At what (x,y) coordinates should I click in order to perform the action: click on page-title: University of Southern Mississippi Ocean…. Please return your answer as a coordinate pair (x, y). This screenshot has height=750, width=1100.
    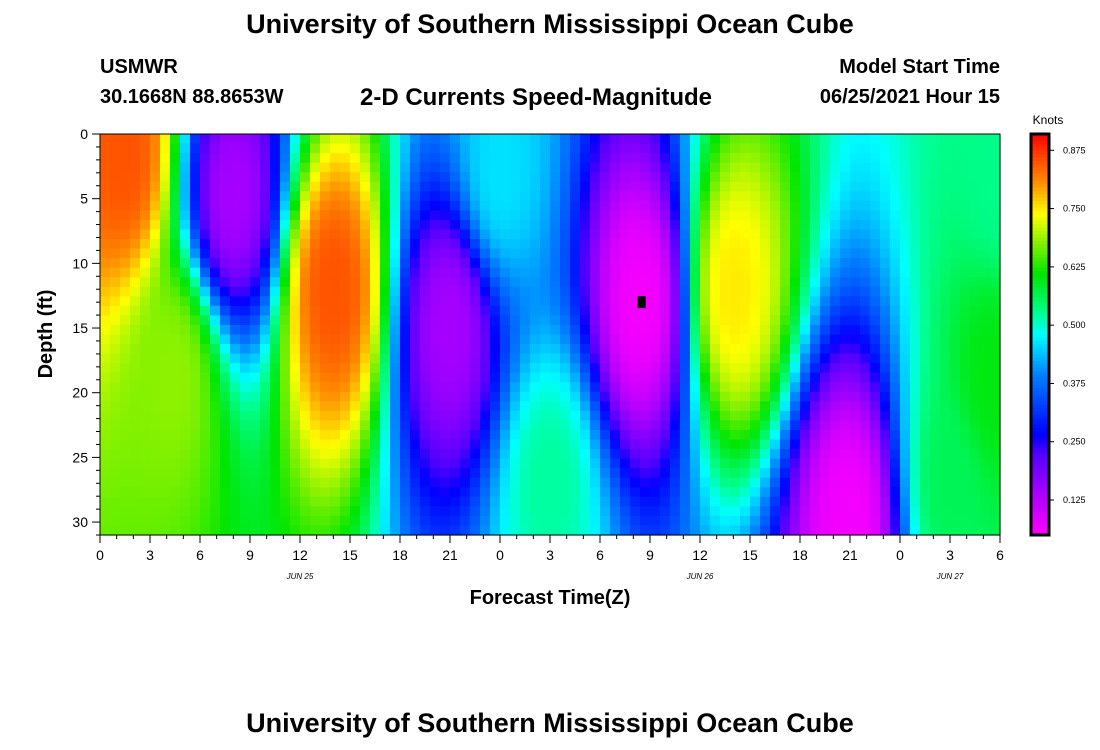
    Looking at the image, I should click on (550, 24).